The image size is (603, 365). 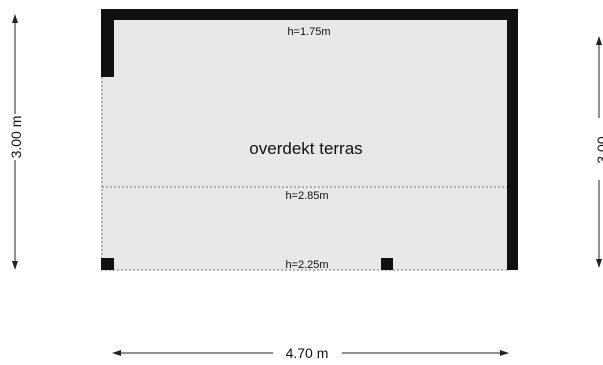 I want to click on height-label-top: h=1.75m, so click(x=308, y=32).